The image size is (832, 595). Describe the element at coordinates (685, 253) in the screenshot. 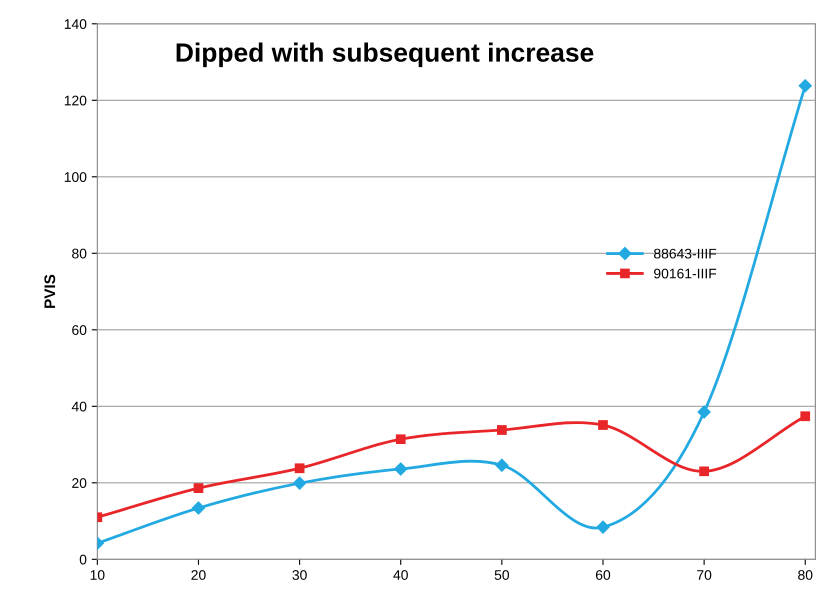

I see `legend-label: 88643-IIIF` at that location.